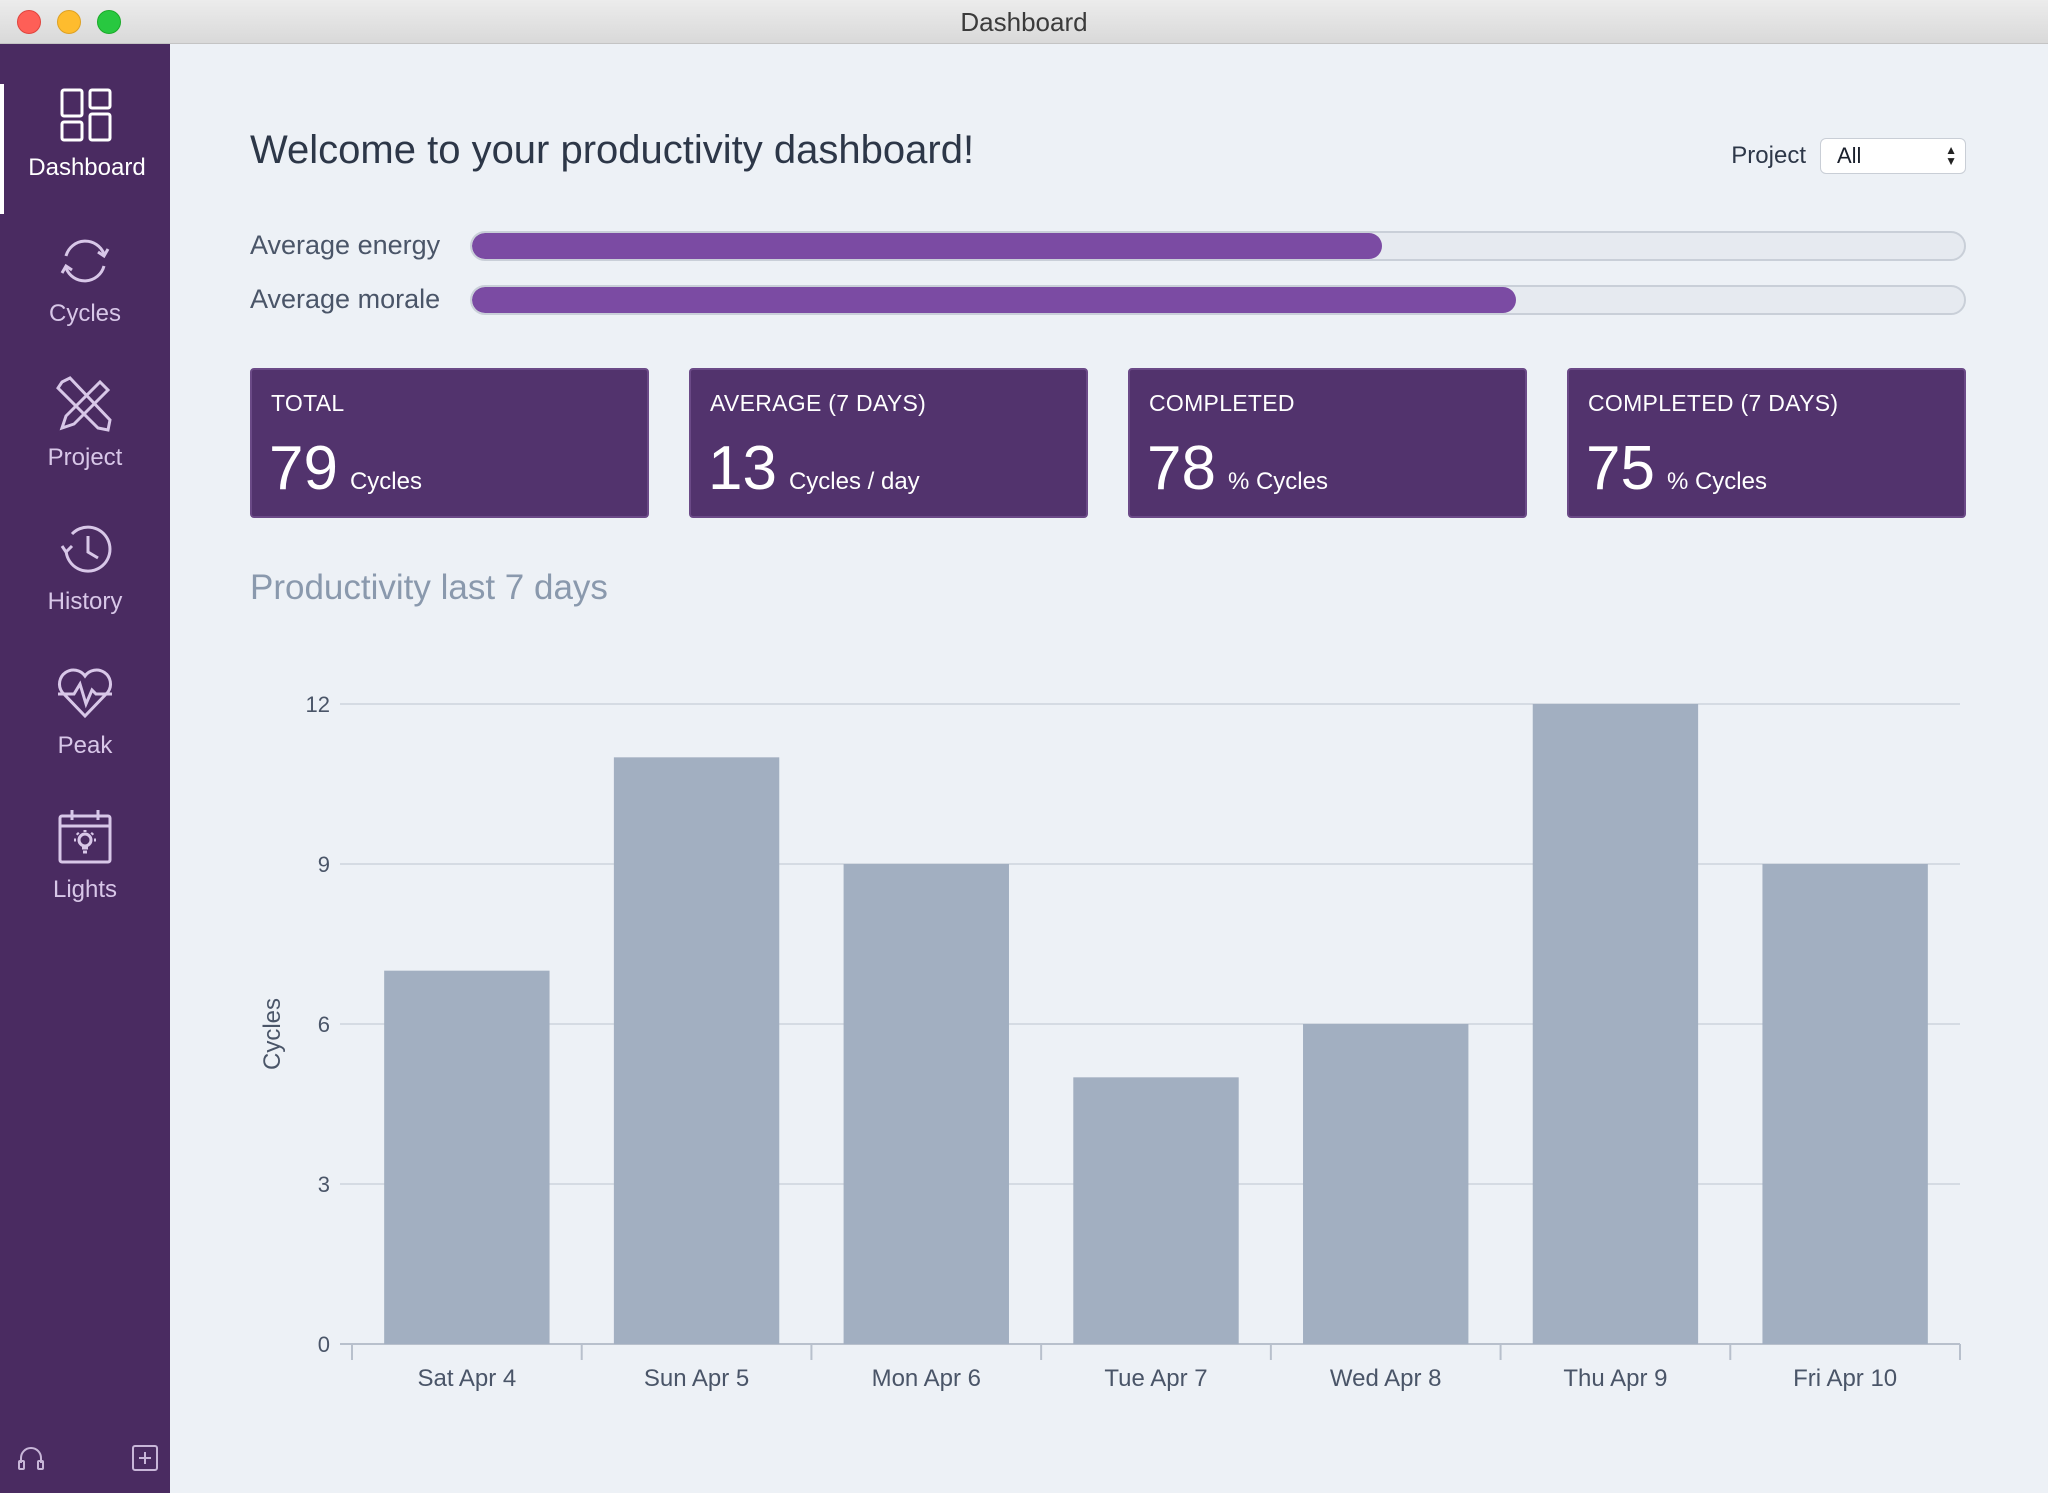 This screenshot has width=2048, height=1493. Describe the element at coordinates (87, 167) in the screenshot. I see `sidebar-item-label: Dashboard` at that location.